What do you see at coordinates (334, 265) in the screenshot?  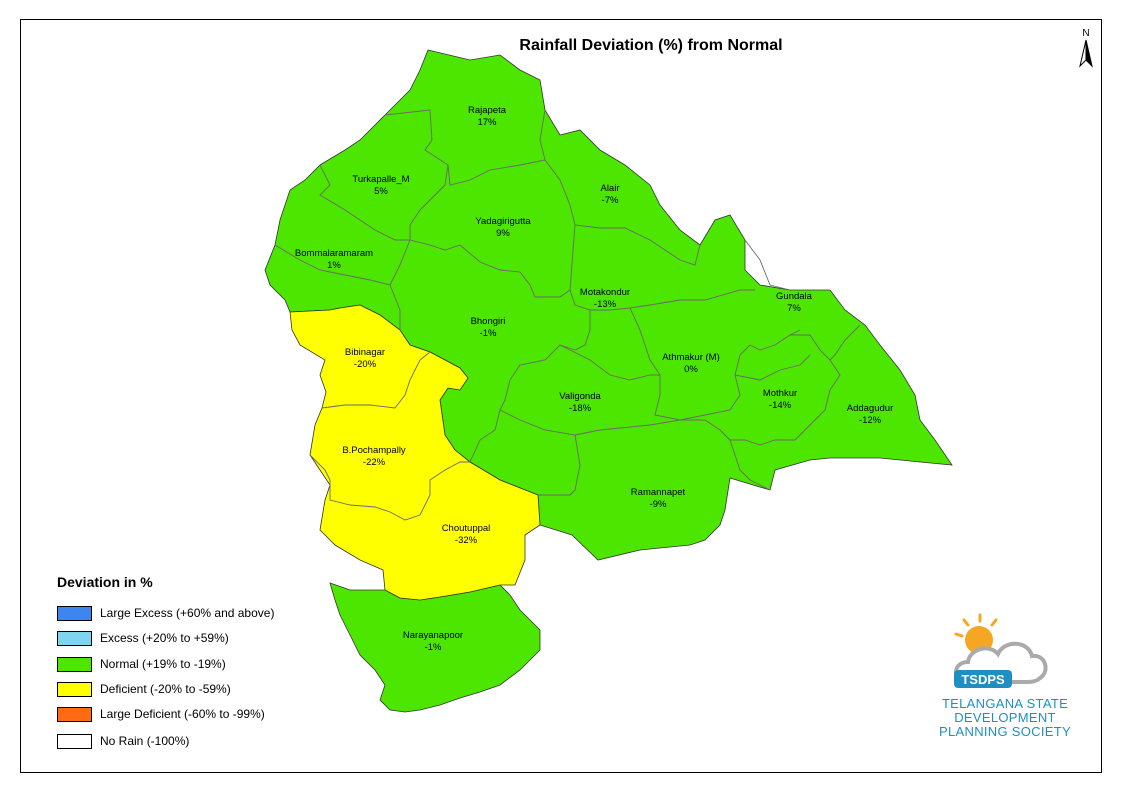 I see `map-label-value: 1%` at bounding box center [334, 265].